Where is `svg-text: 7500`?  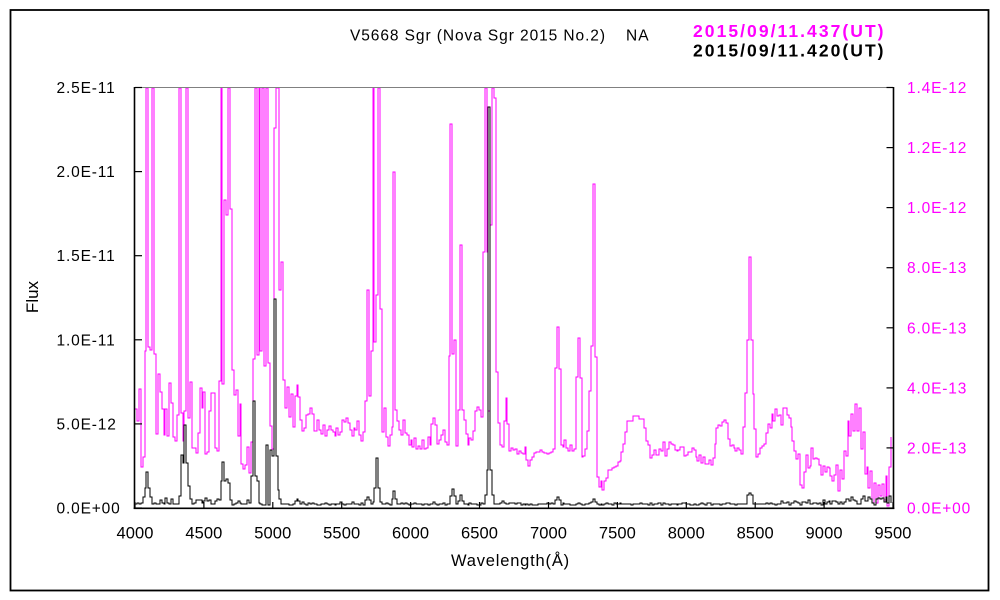
svg-text: 7500 is located at coordinates (617, 534).